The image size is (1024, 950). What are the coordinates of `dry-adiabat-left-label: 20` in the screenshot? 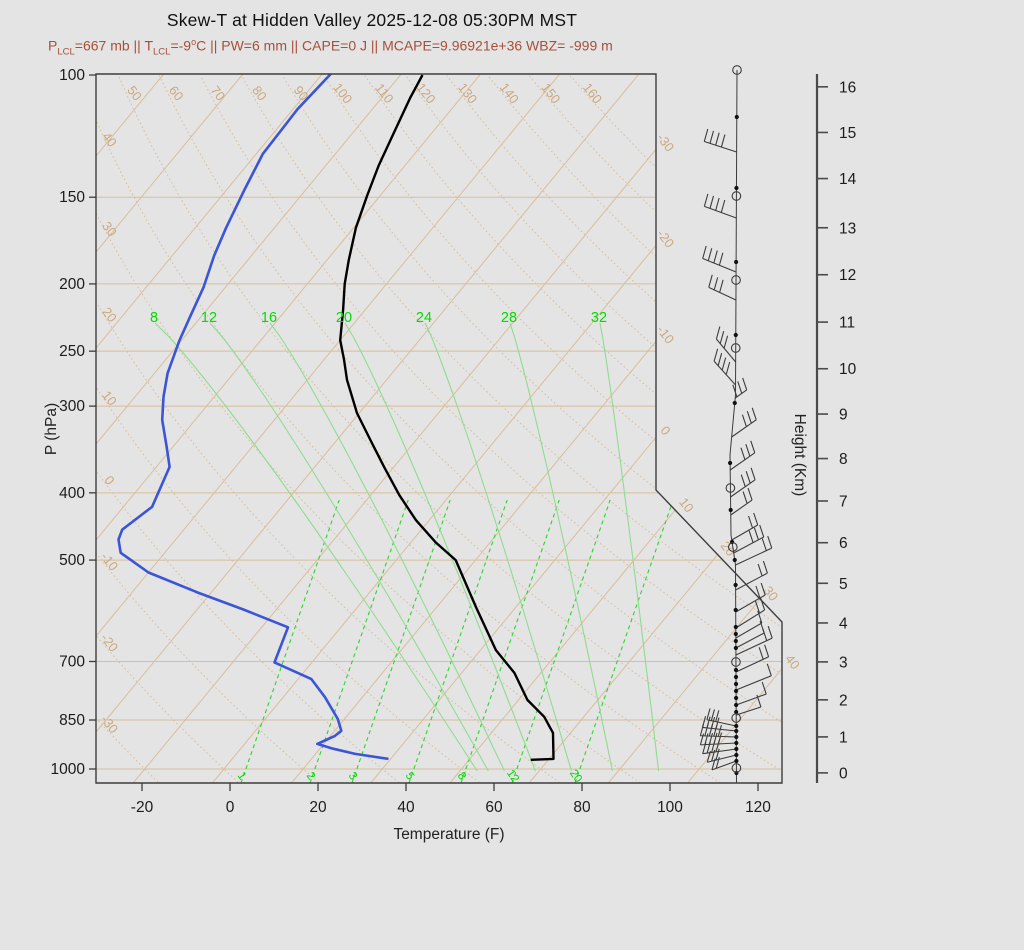 It's located at (109, 314).